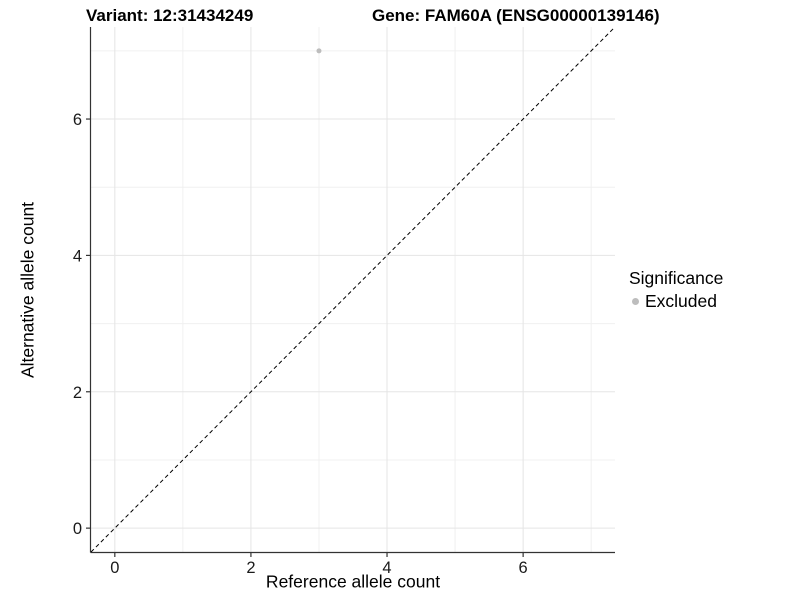  What do you see at coordinates (114, 568) in the screenshot?
I see `x-tick-label: 0` at bounding box center [114, 568].